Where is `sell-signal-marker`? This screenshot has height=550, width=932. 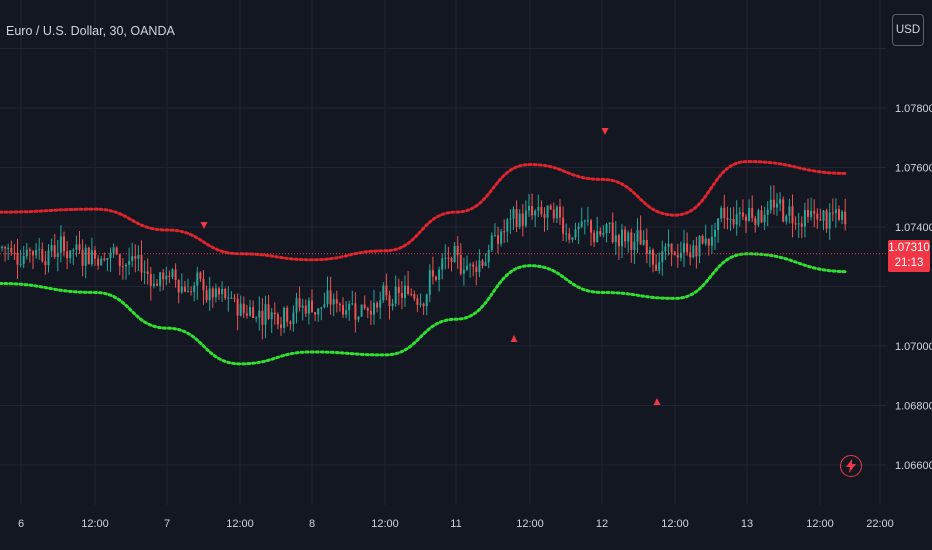 sell-signal-marker is located at coordinates (204, 225).